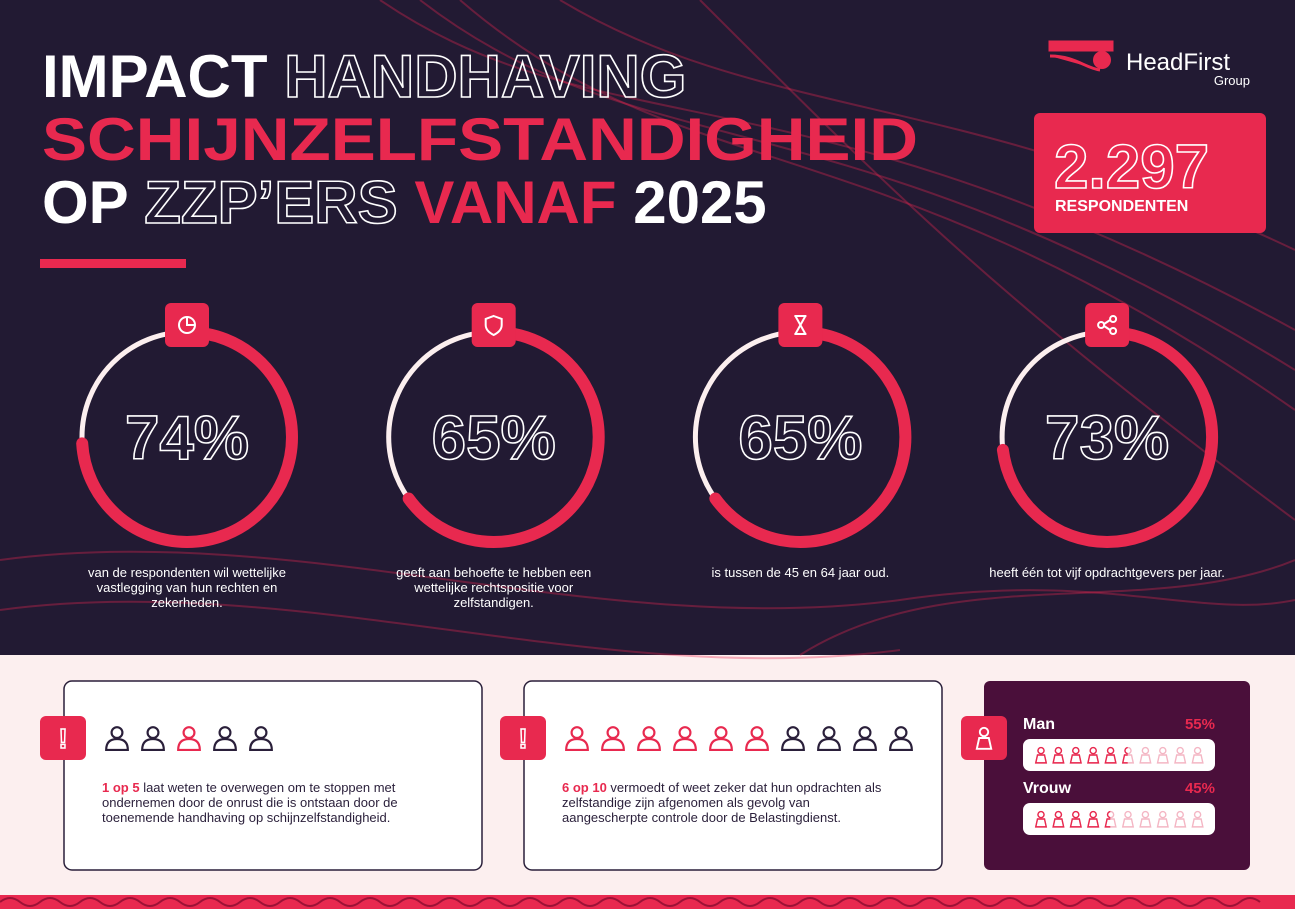 The image size is (1295, 909). I want to click on title-line1: IMPACT HANDHAVING, so click(364, 76).